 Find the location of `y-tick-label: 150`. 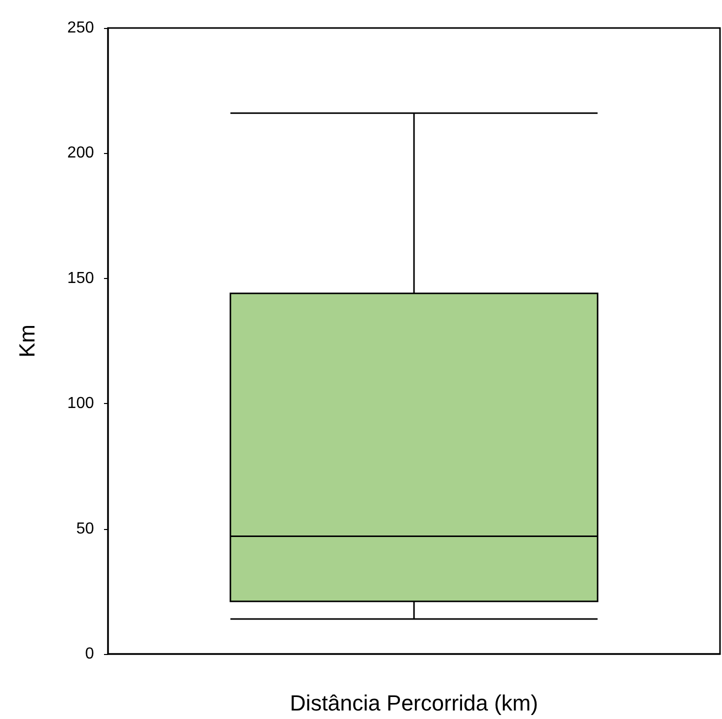

y-tick-label: 150 is located at coordinates (80, 278).